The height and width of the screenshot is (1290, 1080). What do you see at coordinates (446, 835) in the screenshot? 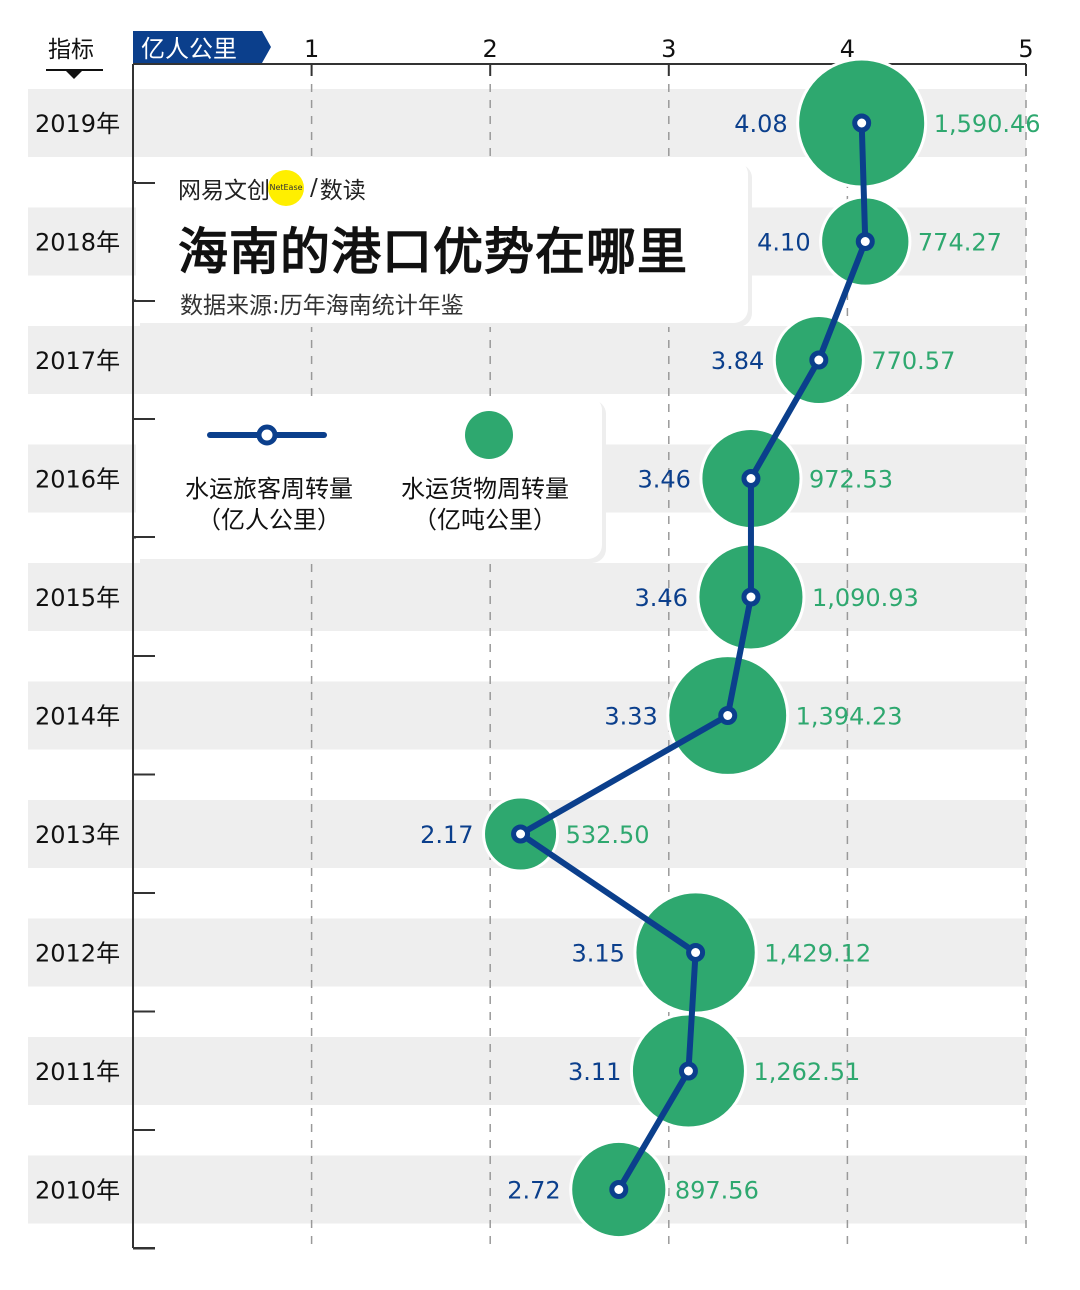
I see `passenger-value-label: 2.17` at bounding box center [446, 835].